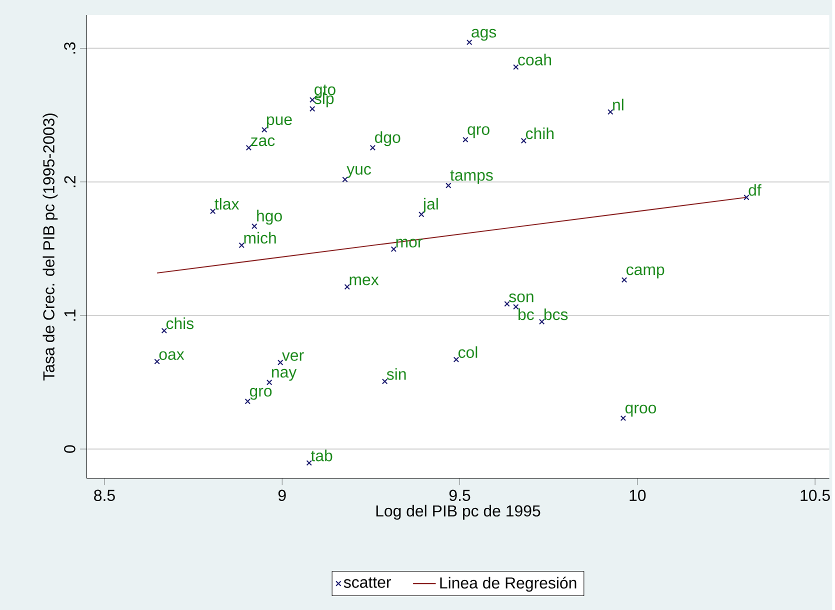 The image size is (835, 610). I want to click on annotation: yuc, so click(358, 172).